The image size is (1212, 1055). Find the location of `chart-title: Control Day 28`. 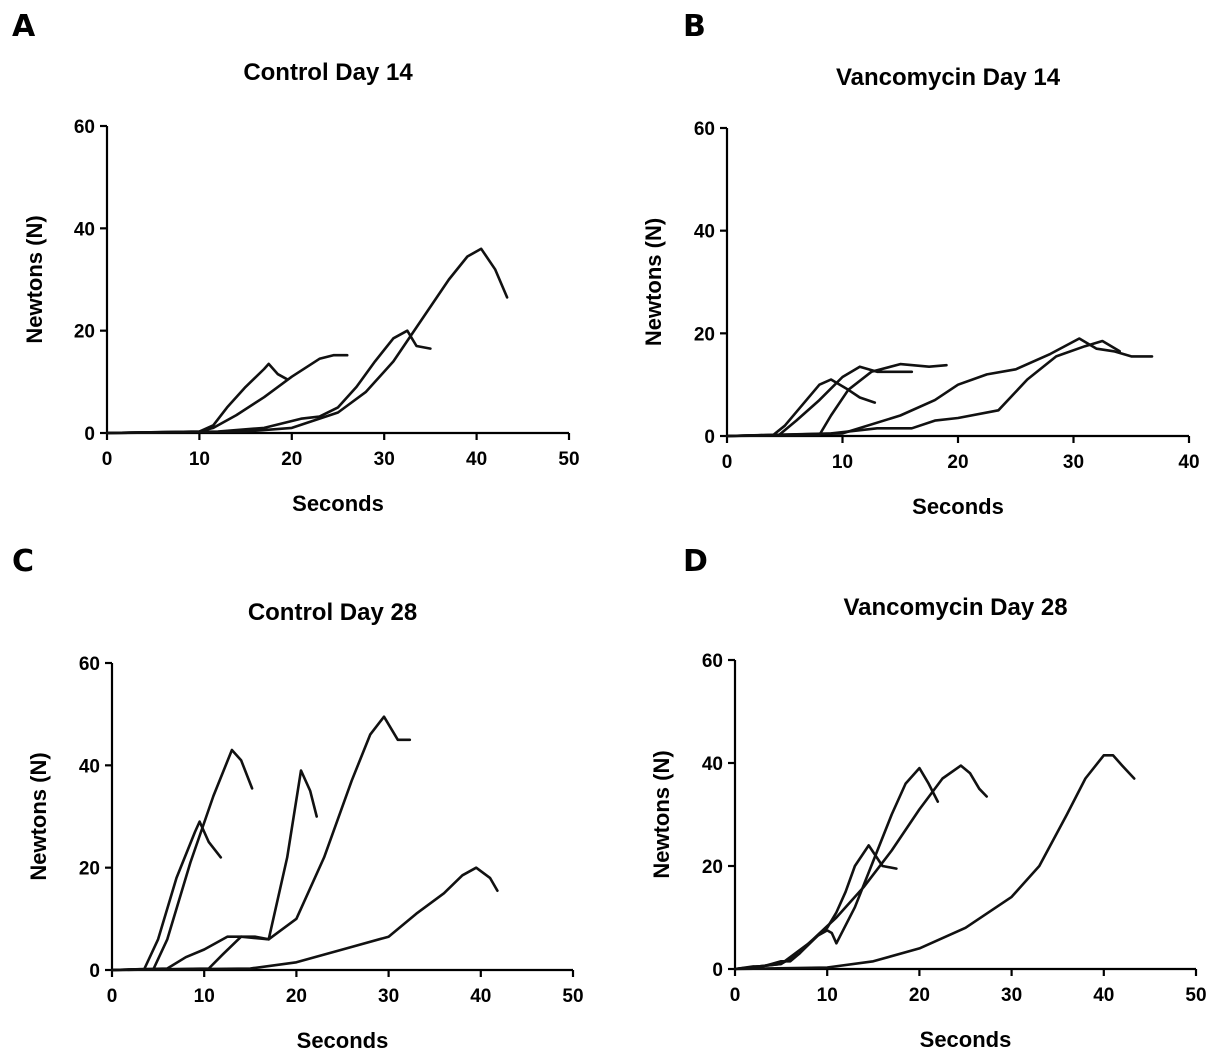

chart-title: Control Day 28 is located at coordinates (332, 612).